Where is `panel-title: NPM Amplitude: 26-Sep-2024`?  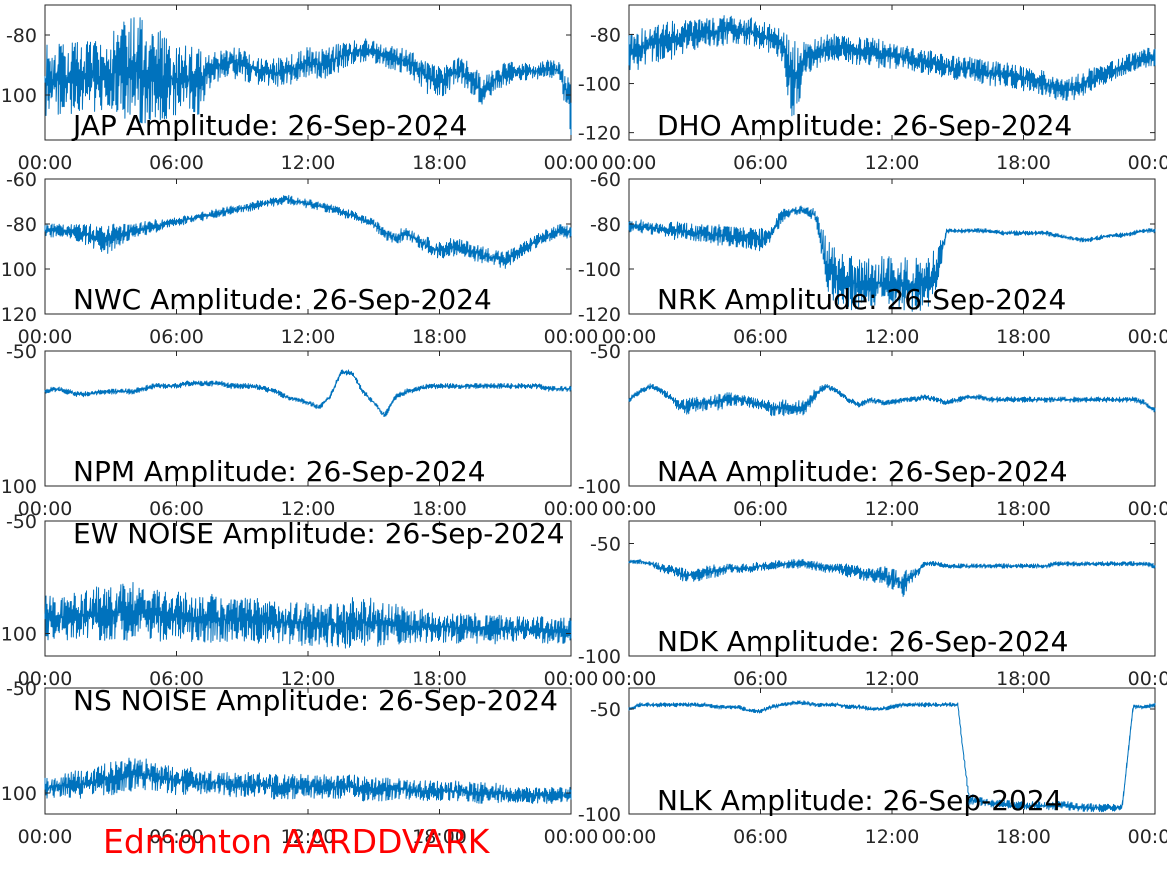 panel-title: NPM Amplitude: 26-Sep-2024 is located at coordinates (279, 471).